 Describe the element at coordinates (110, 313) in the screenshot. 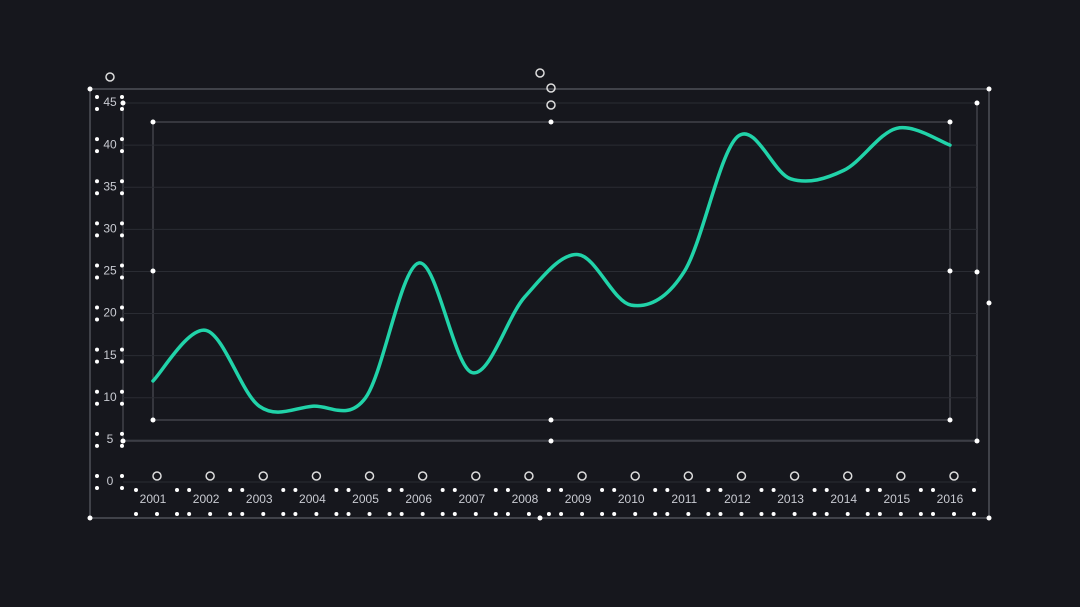

I see `y-tick-label: 20` at that location.